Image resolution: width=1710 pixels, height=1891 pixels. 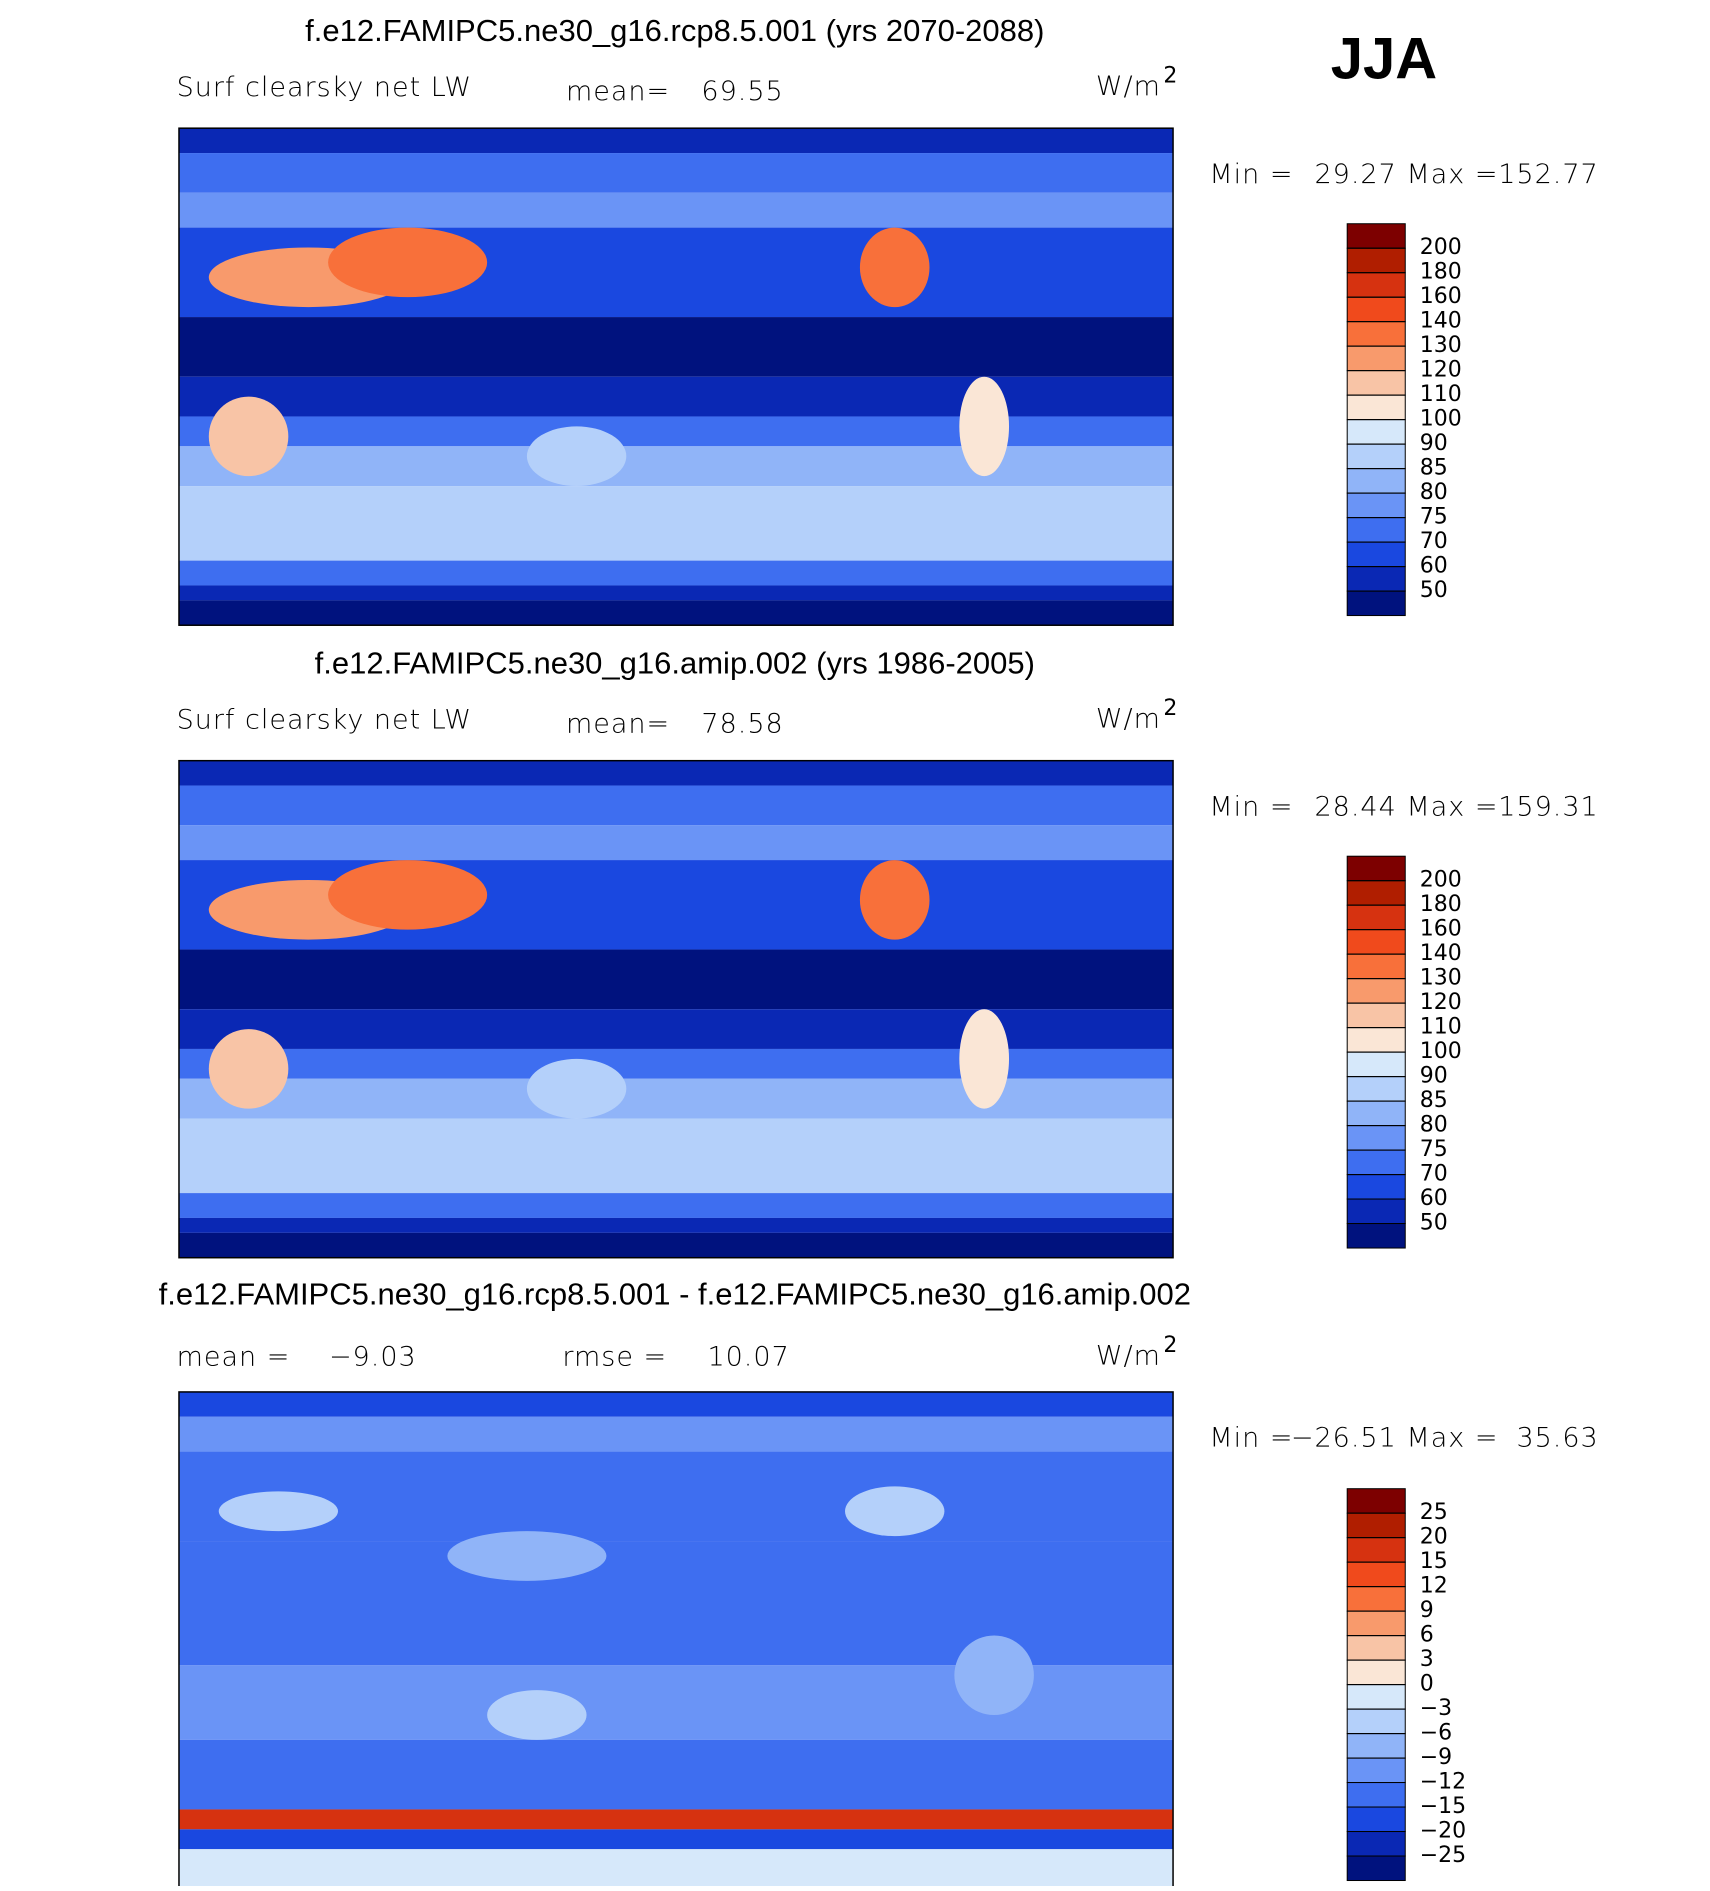 What do you see at coordinates (1441, 247) in the screenshot?
I see `colorbar-label: 200` at bounding box center [1441, 247].